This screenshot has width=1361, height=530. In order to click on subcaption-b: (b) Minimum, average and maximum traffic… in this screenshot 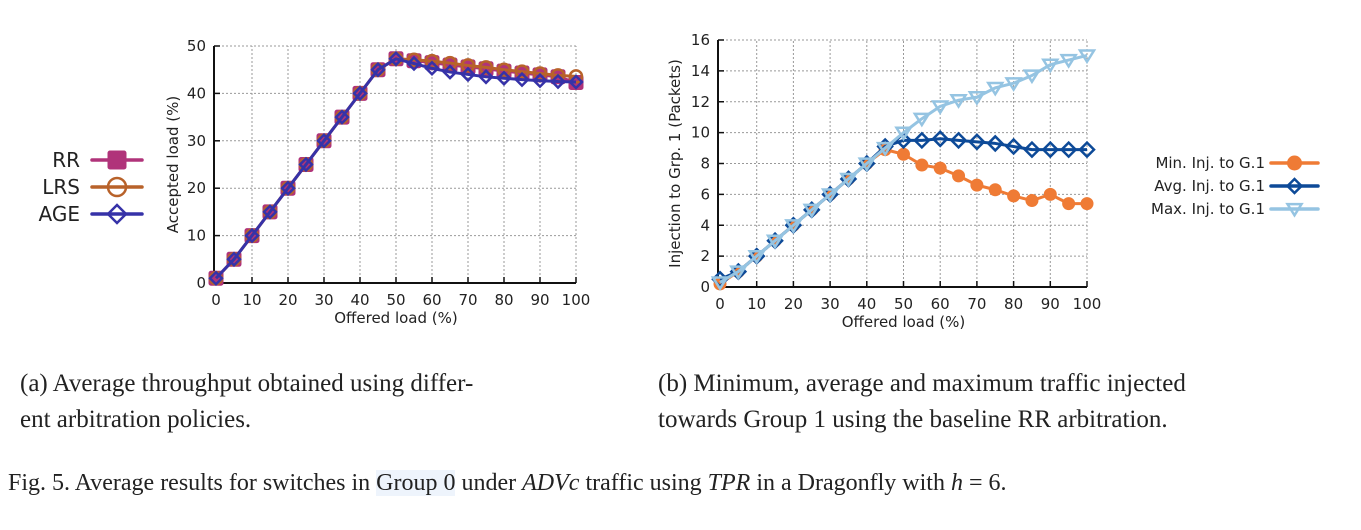, I will do `click(922, 402)`.